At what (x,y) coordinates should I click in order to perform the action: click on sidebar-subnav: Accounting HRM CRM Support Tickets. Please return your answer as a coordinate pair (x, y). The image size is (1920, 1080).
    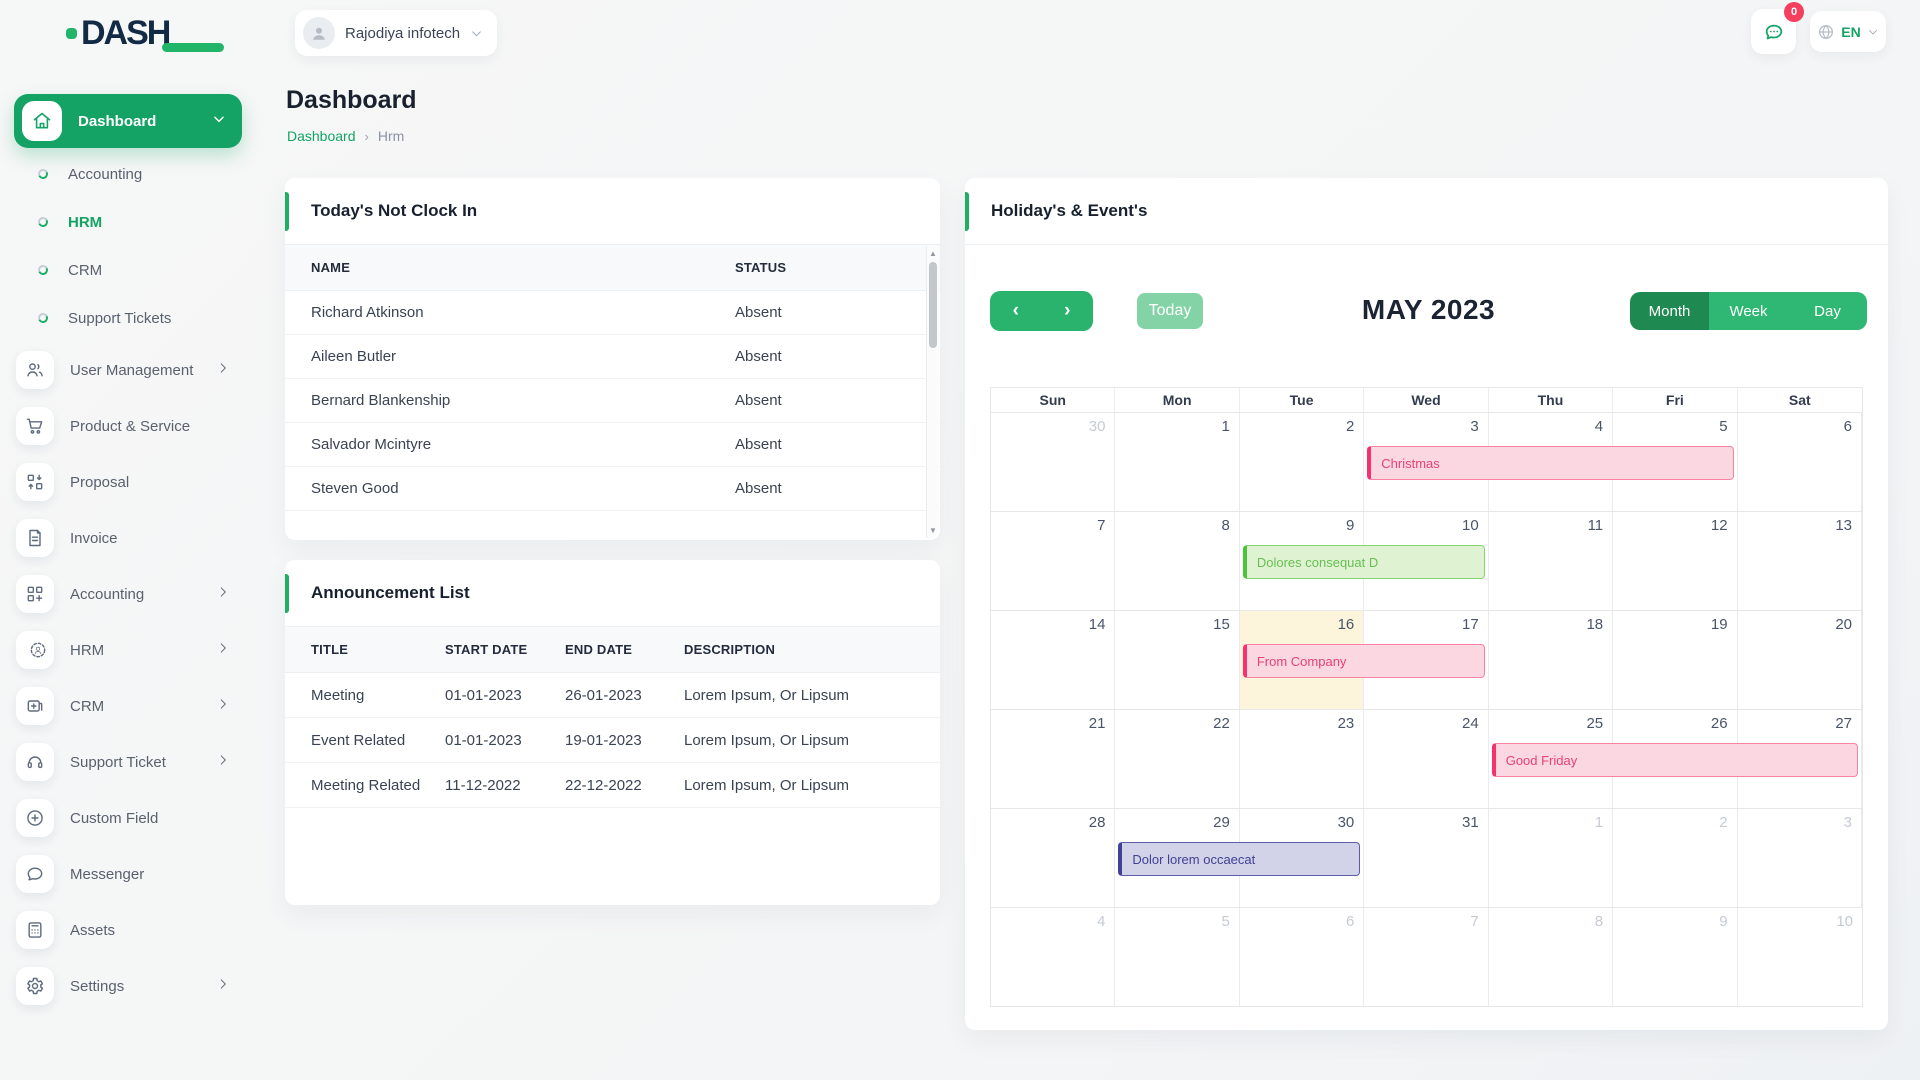
    Looking at the image, I should click on (126, 246).